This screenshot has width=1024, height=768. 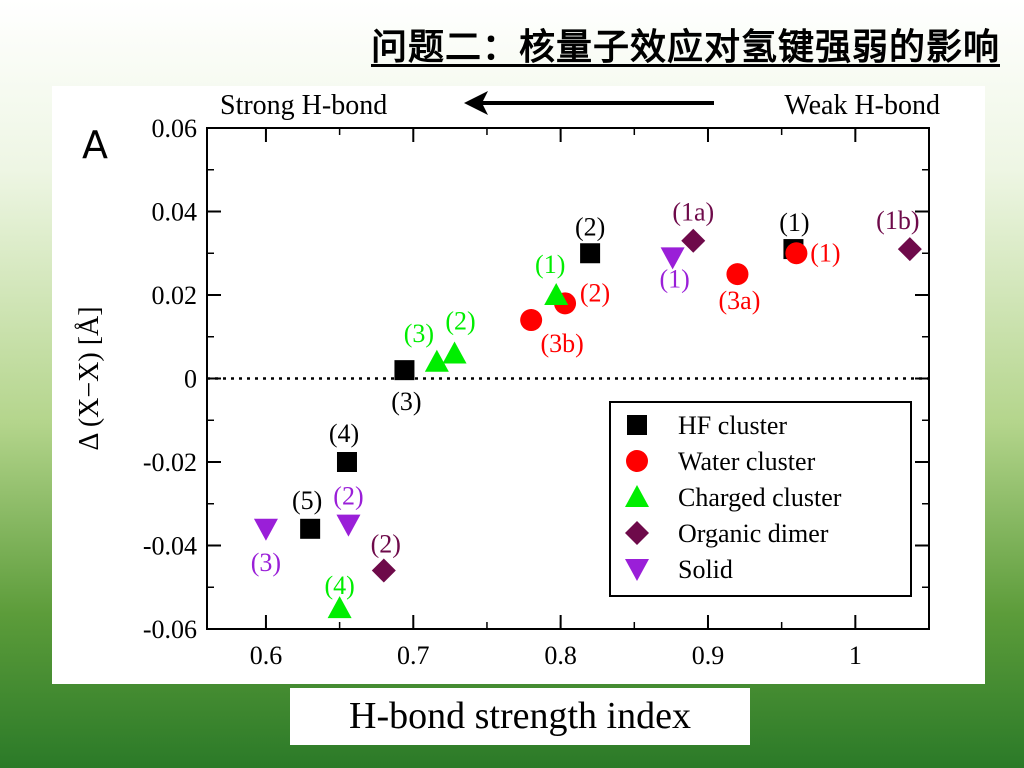 I want to click on organic-dimer-point-label: (1b), so click(x=897, y=220).